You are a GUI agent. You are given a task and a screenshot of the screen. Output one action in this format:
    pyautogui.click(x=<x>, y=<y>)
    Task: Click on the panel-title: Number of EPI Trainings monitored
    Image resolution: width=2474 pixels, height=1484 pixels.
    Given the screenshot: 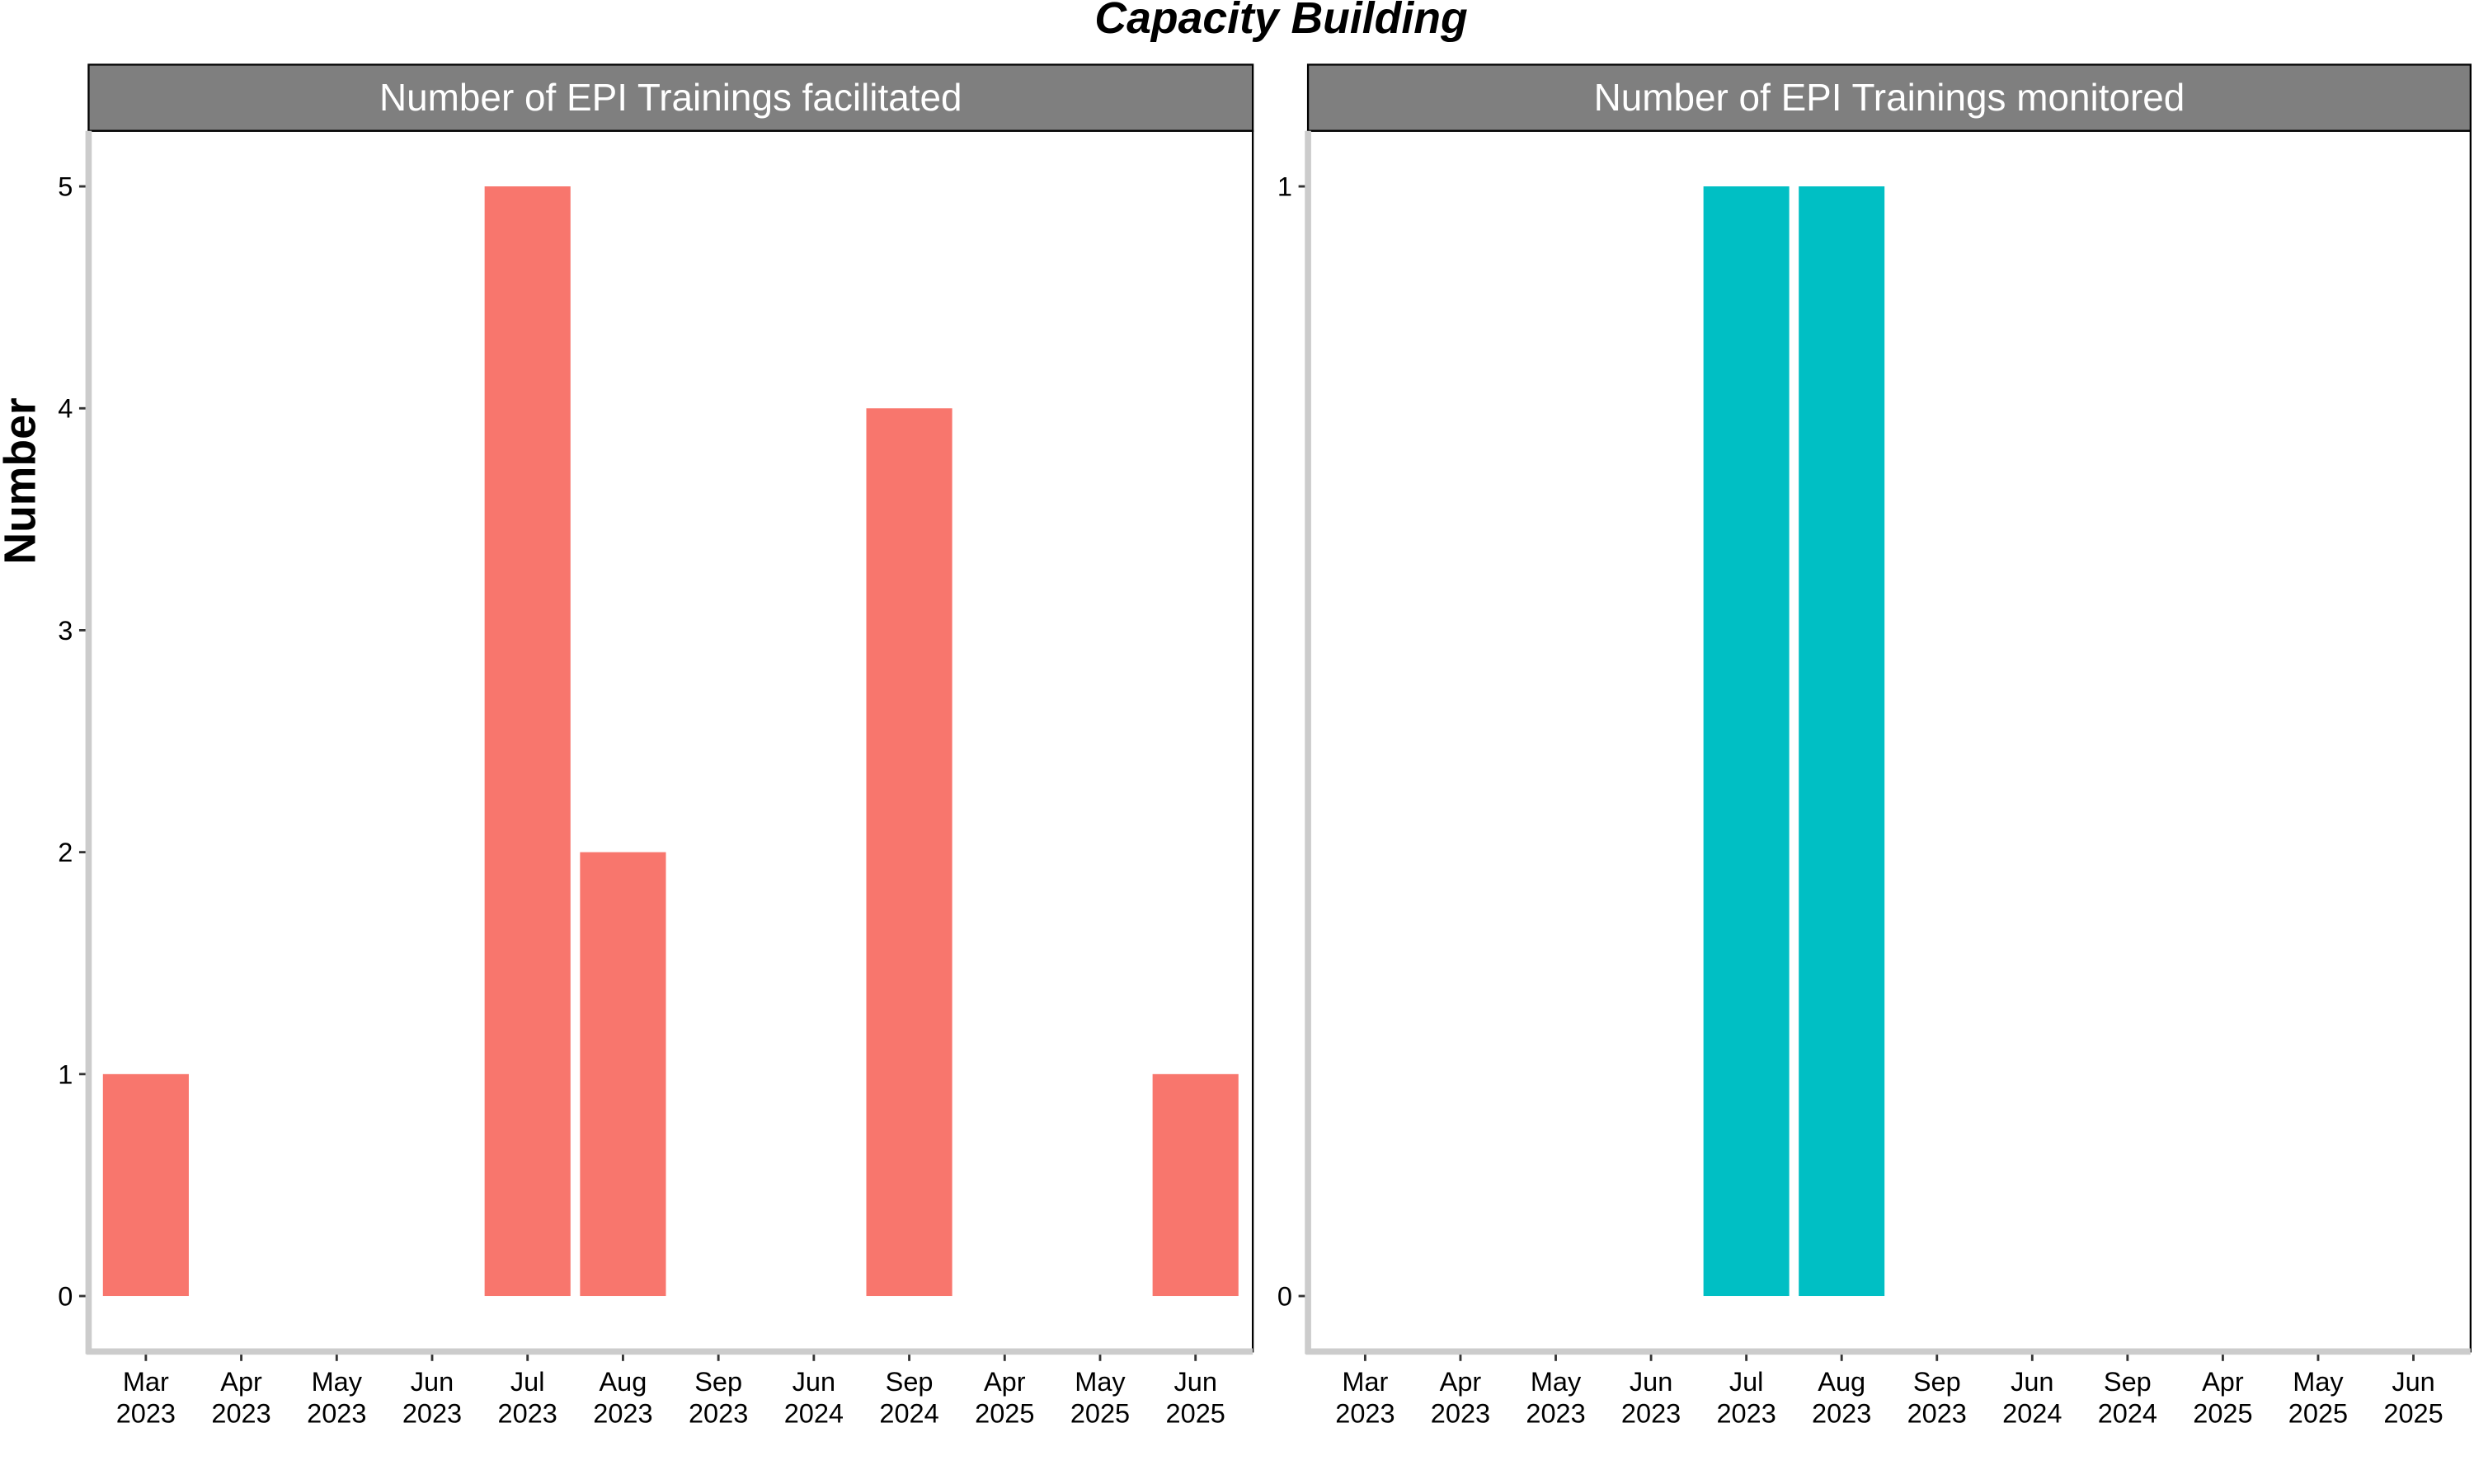 What is the action you would take?
    pyautogui.click(x=1889, y=97)
    